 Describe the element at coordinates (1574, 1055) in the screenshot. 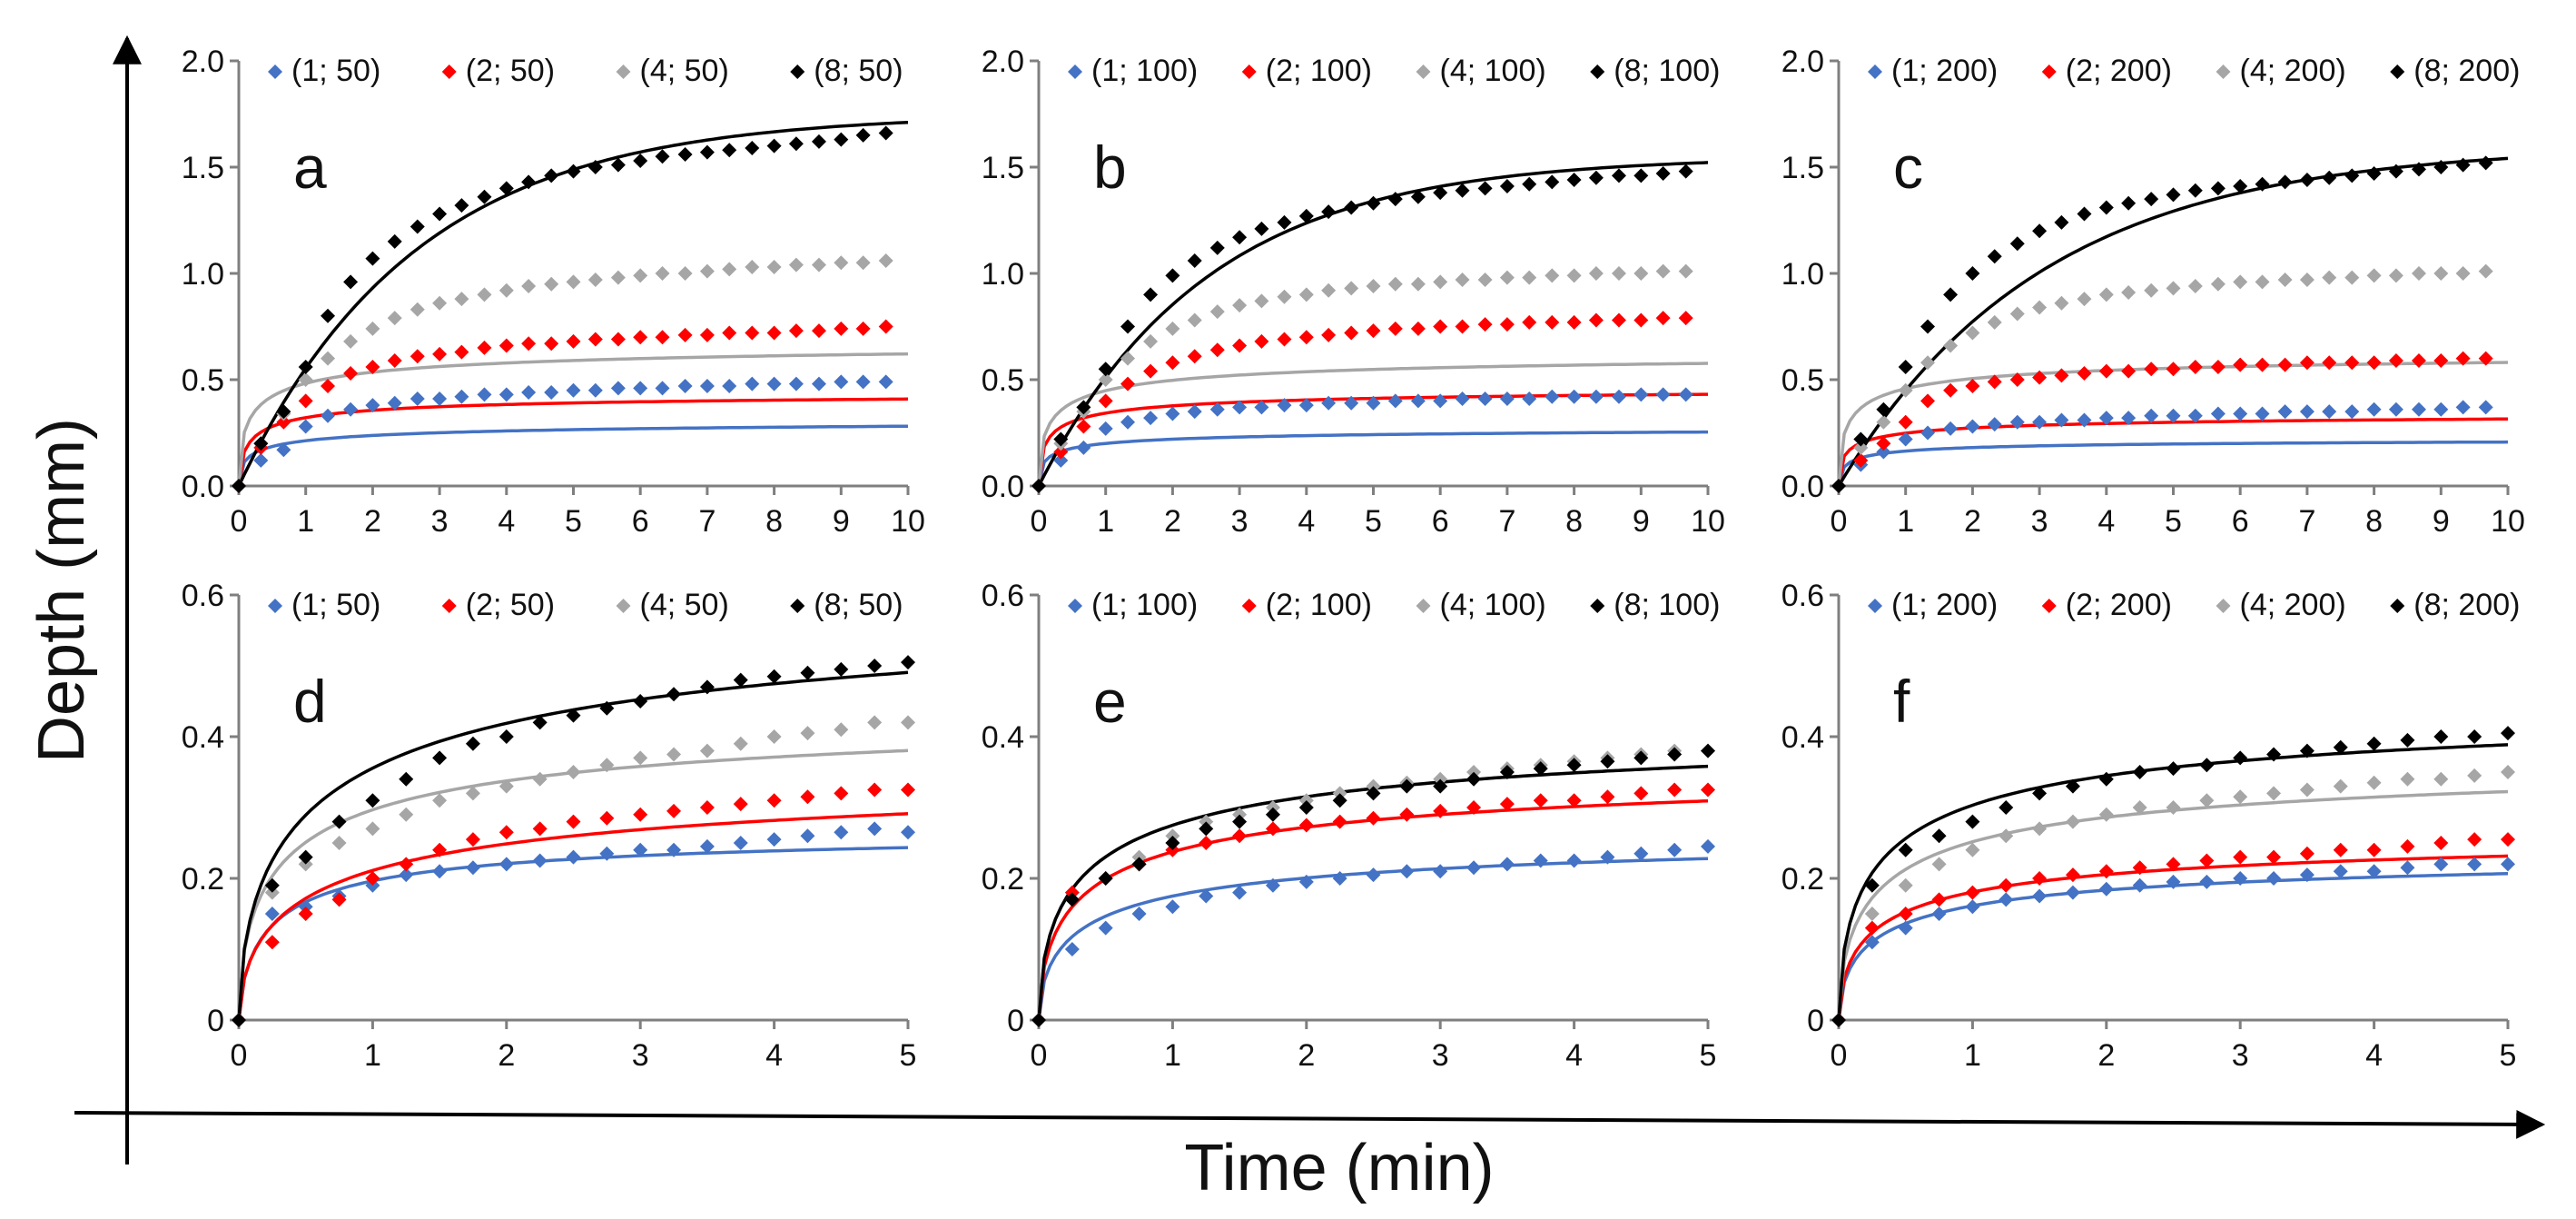

I see `x-tick-label: 4` at that location.